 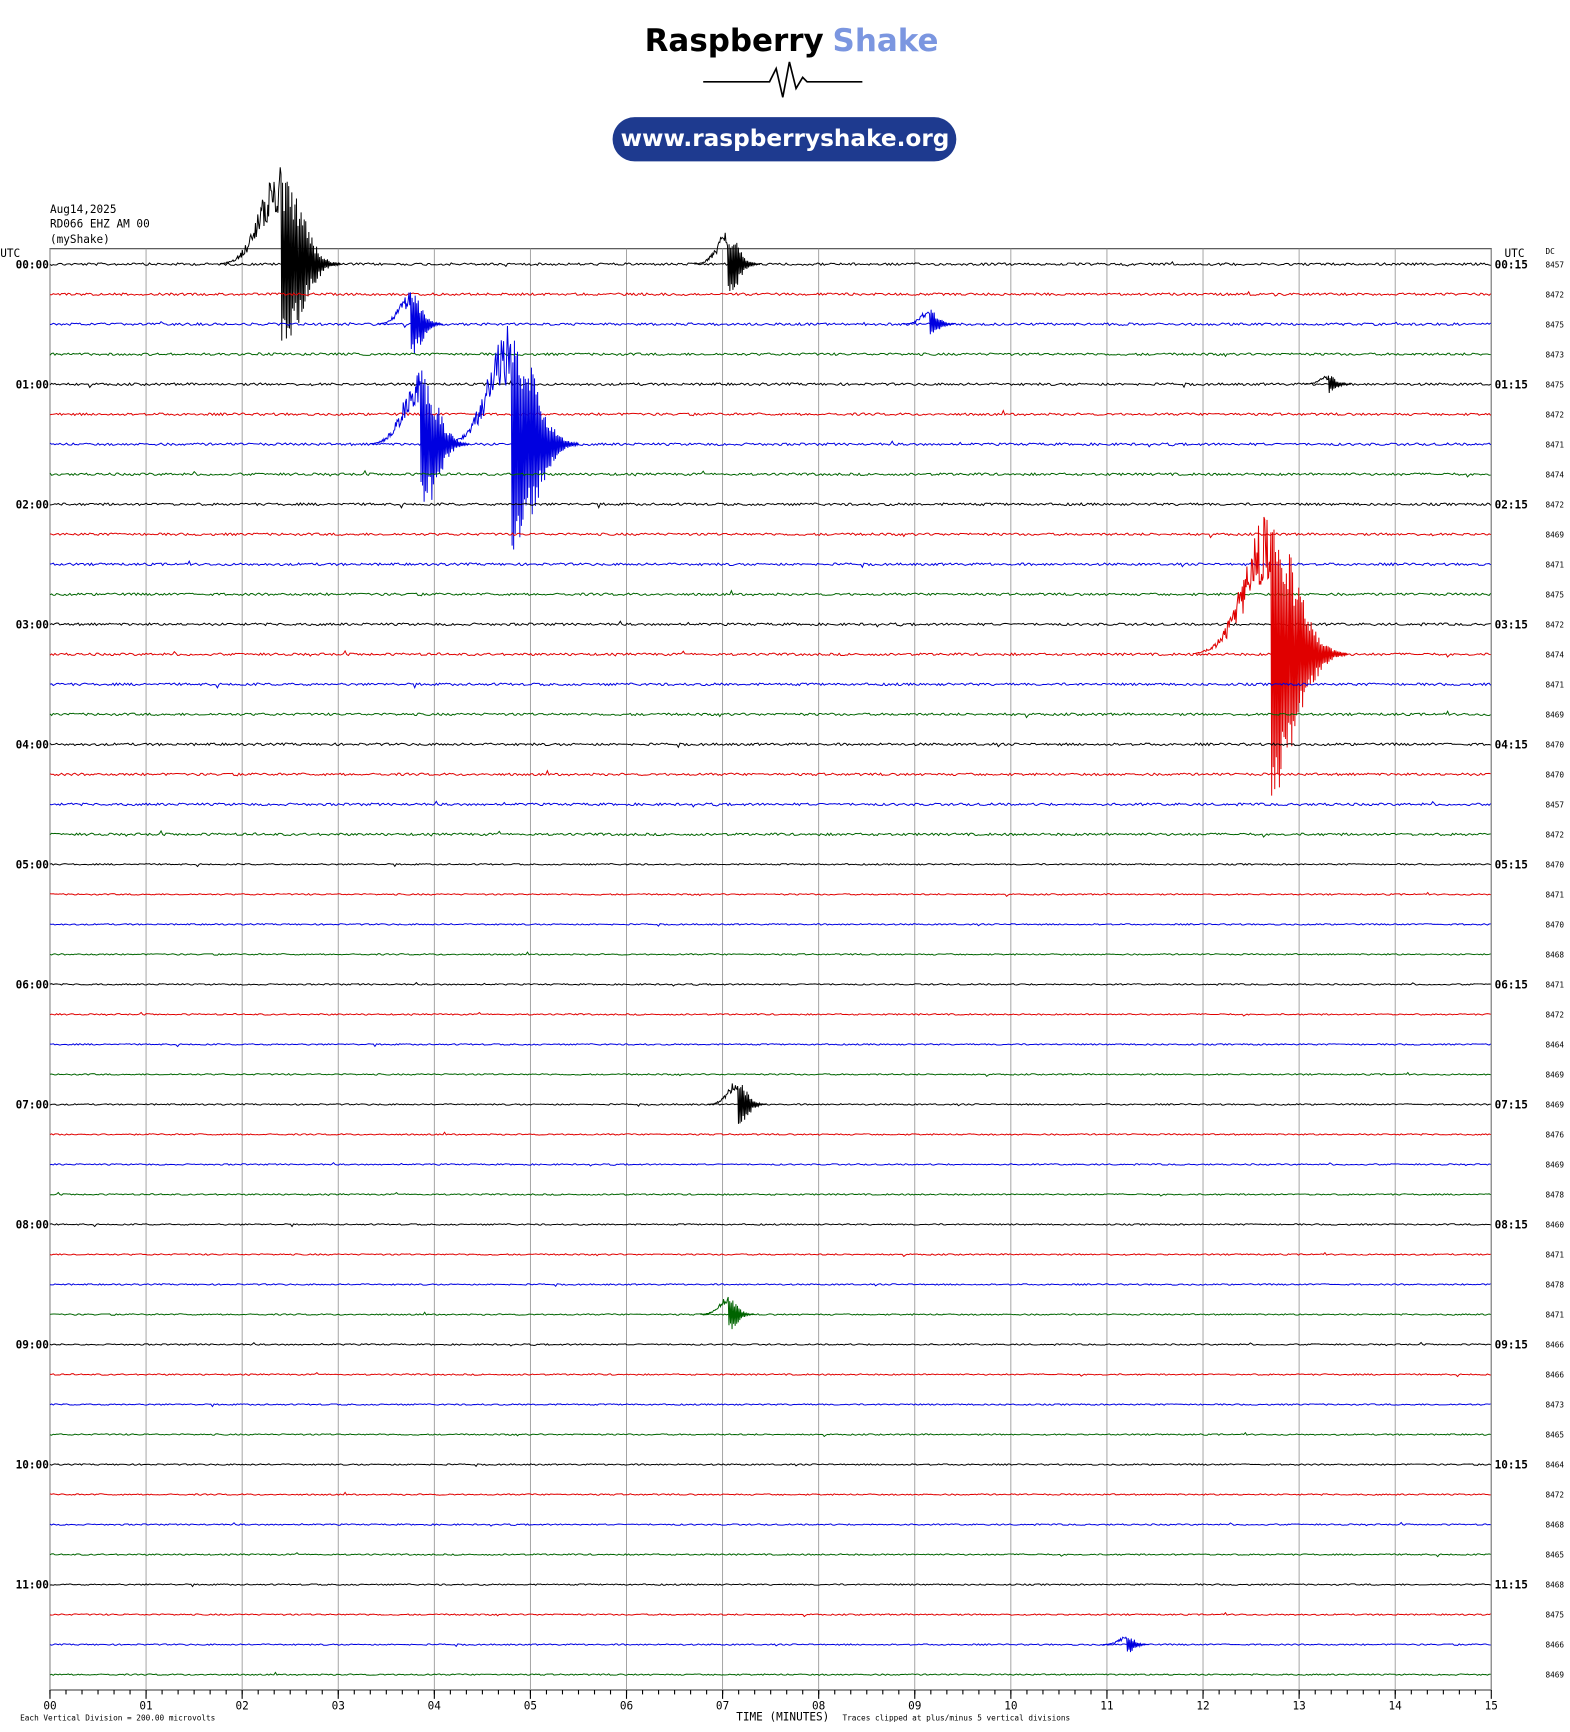 I want to click on right-time-label: 02:15, so click(x=1511, y=504).